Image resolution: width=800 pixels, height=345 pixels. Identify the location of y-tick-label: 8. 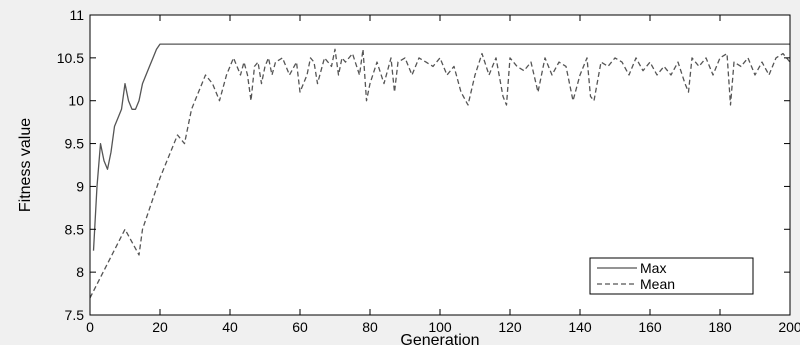
(80, 272).